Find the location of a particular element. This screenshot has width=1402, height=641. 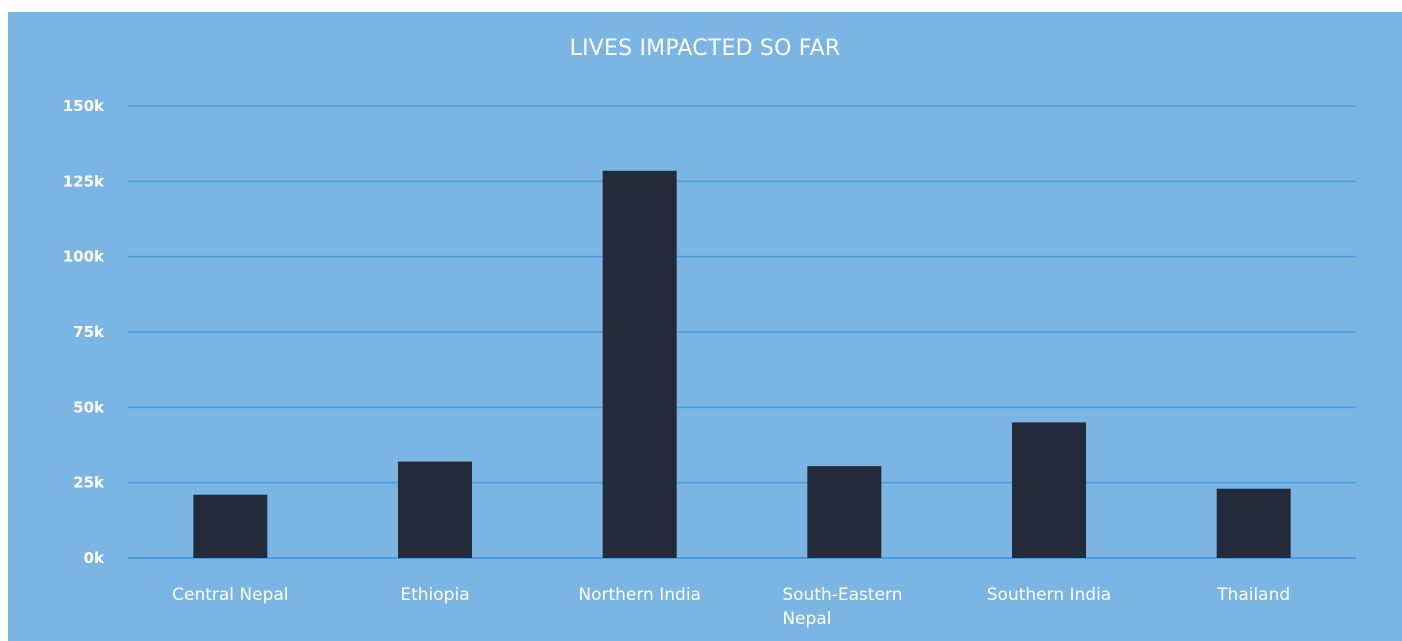

x-tick-label: Thailand is located at coordinates (1253, 595).